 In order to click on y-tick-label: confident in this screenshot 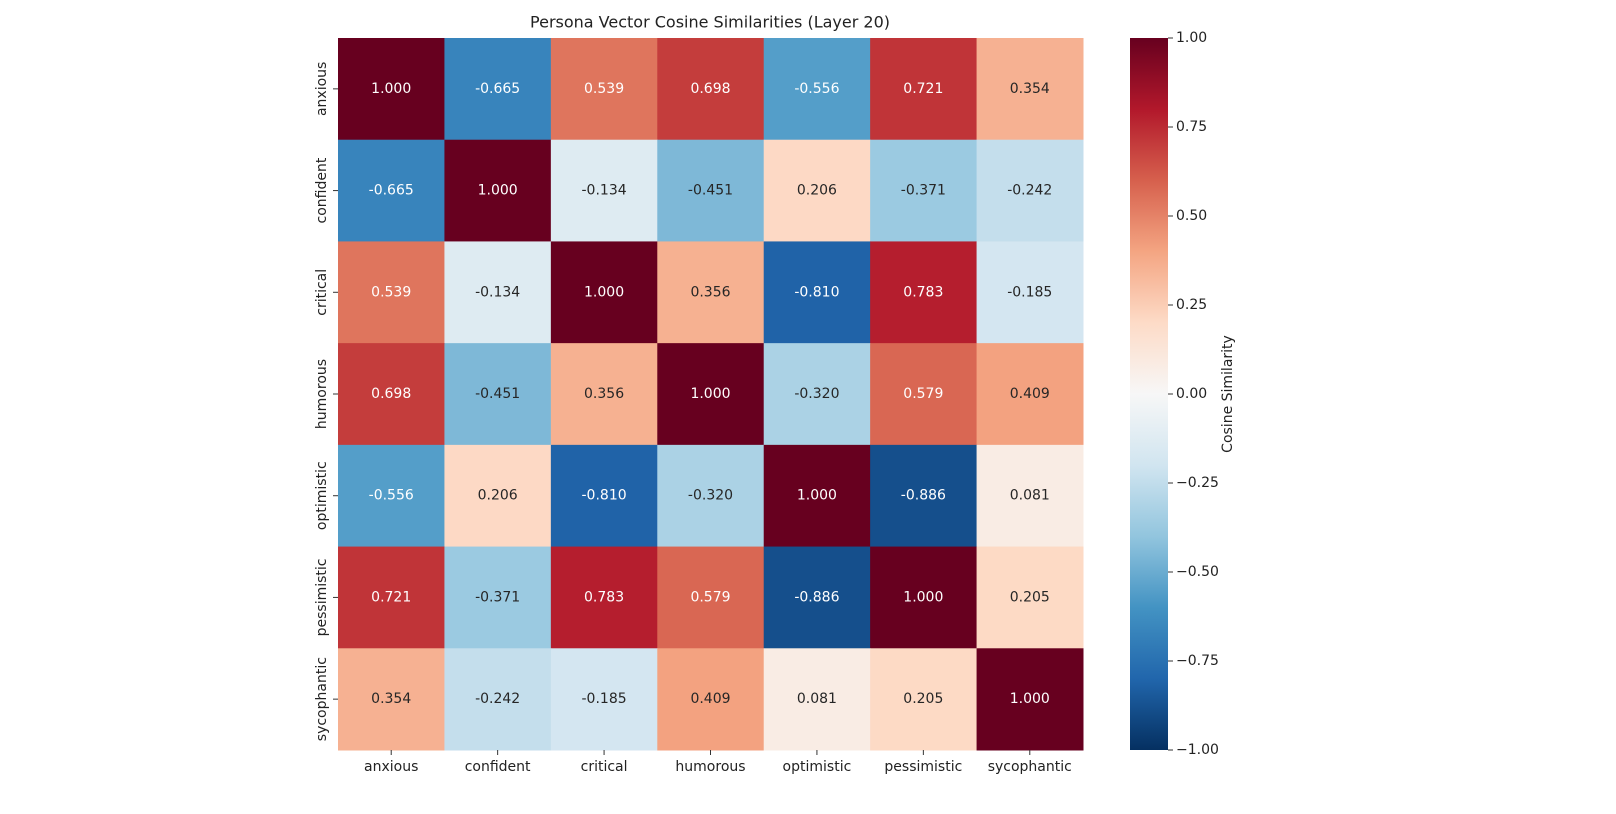, I will do `click(322, 190)`.